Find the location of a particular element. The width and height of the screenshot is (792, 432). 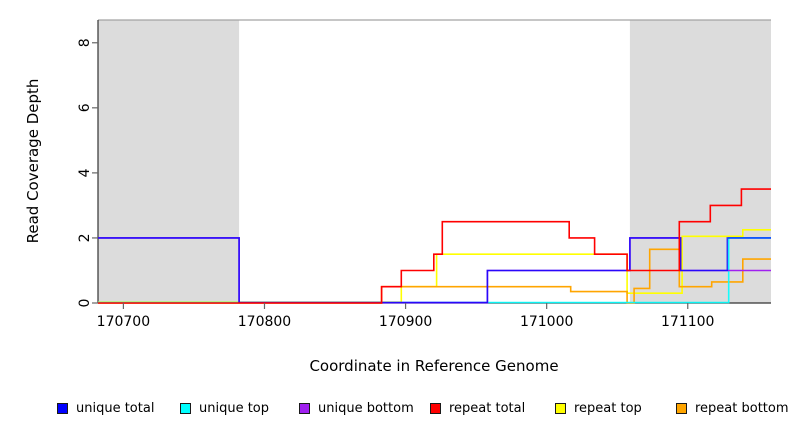

series-repeat-top is located at coordinates (434, 266).